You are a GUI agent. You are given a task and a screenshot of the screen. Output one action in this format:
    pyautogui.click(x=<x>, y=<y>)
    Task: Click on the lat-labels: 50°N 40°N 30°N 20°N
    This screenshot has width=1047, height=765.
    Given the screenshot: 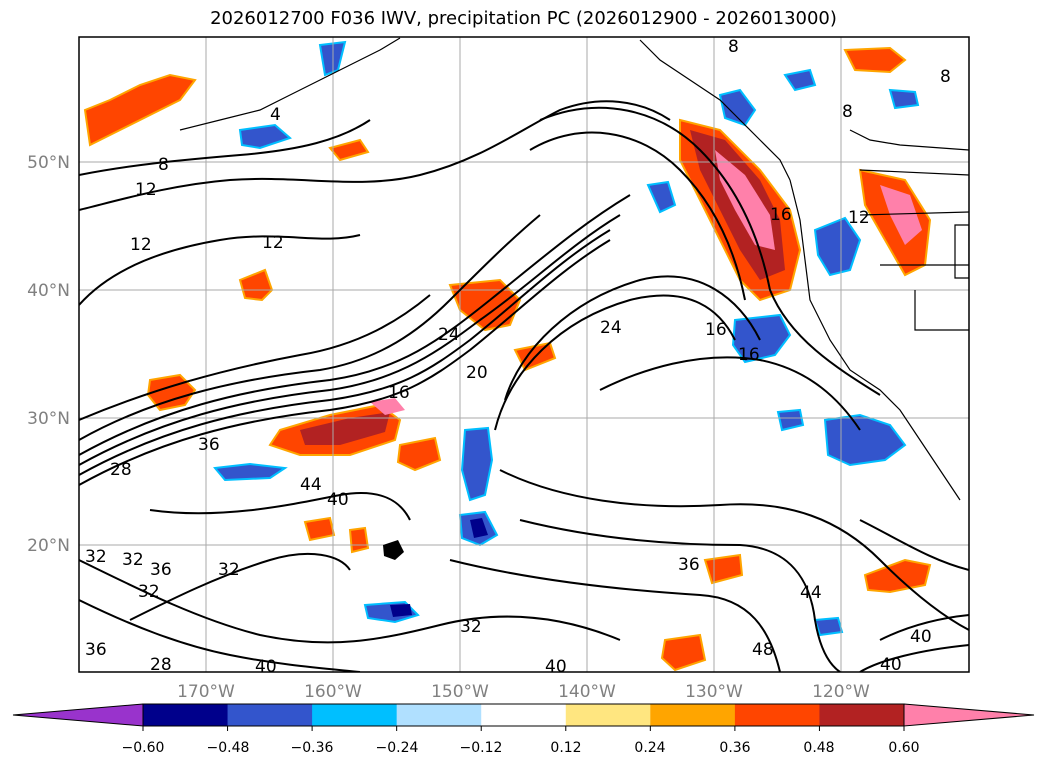 What is the action you would take?
    pyautogui.click(x=48, y=354)
    